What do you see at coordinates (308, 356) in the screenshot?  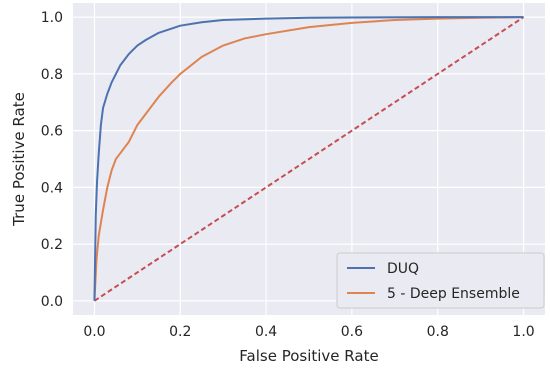 I see `x-axis-label: False Positive Rate` at bounding box center [308, 356].